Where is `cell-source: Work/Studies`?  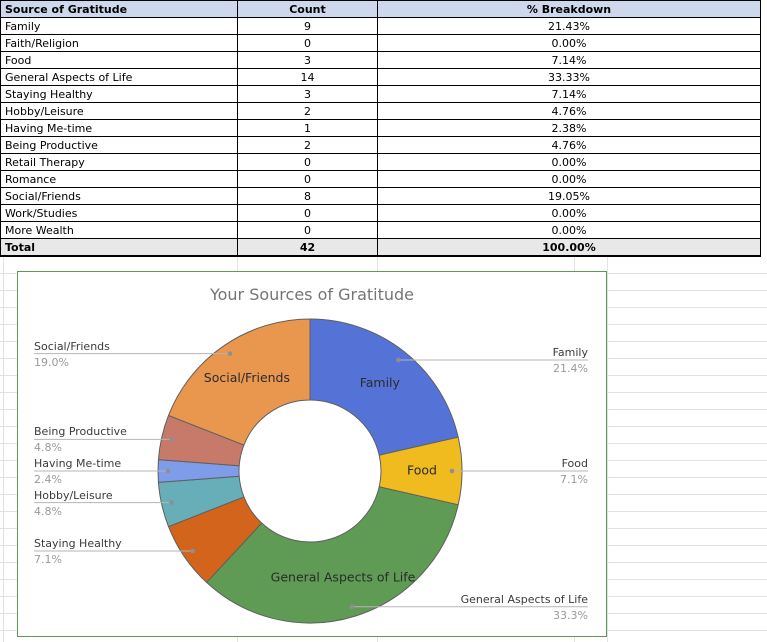 cell-source: Work/Studies is located at coordinates (119, 213).